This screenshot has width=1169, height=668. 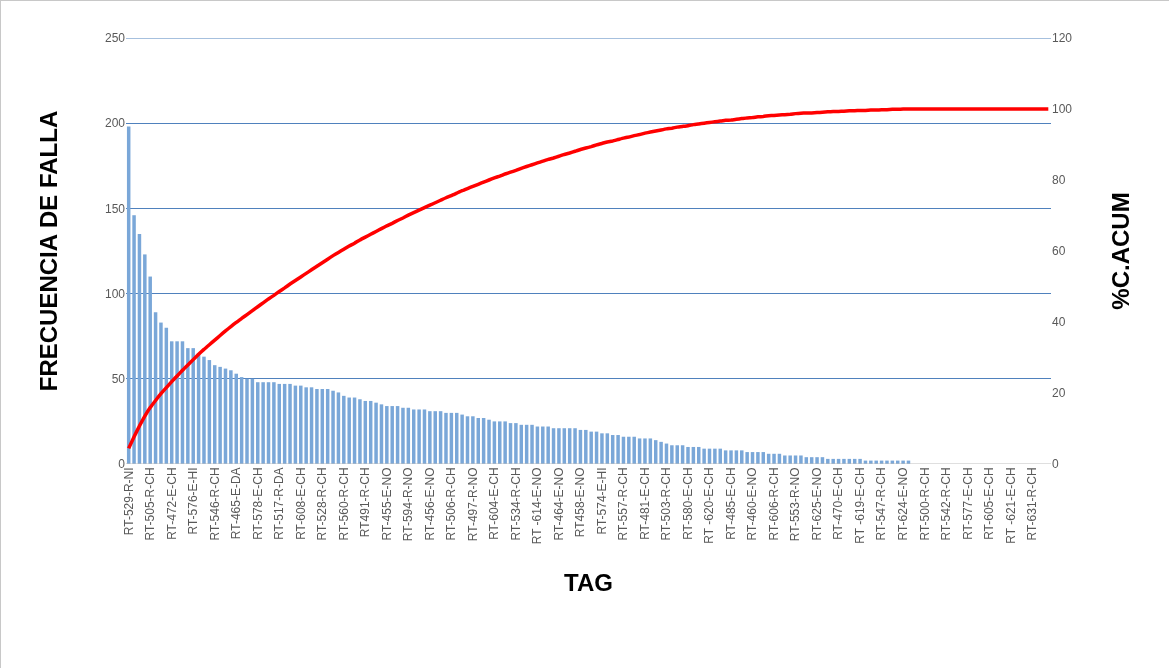 What do you see at coordinates (451, 504) in the screenshot?
I see `x-tick-label: RT-506-R-CH` at bounding box center [451, 504].